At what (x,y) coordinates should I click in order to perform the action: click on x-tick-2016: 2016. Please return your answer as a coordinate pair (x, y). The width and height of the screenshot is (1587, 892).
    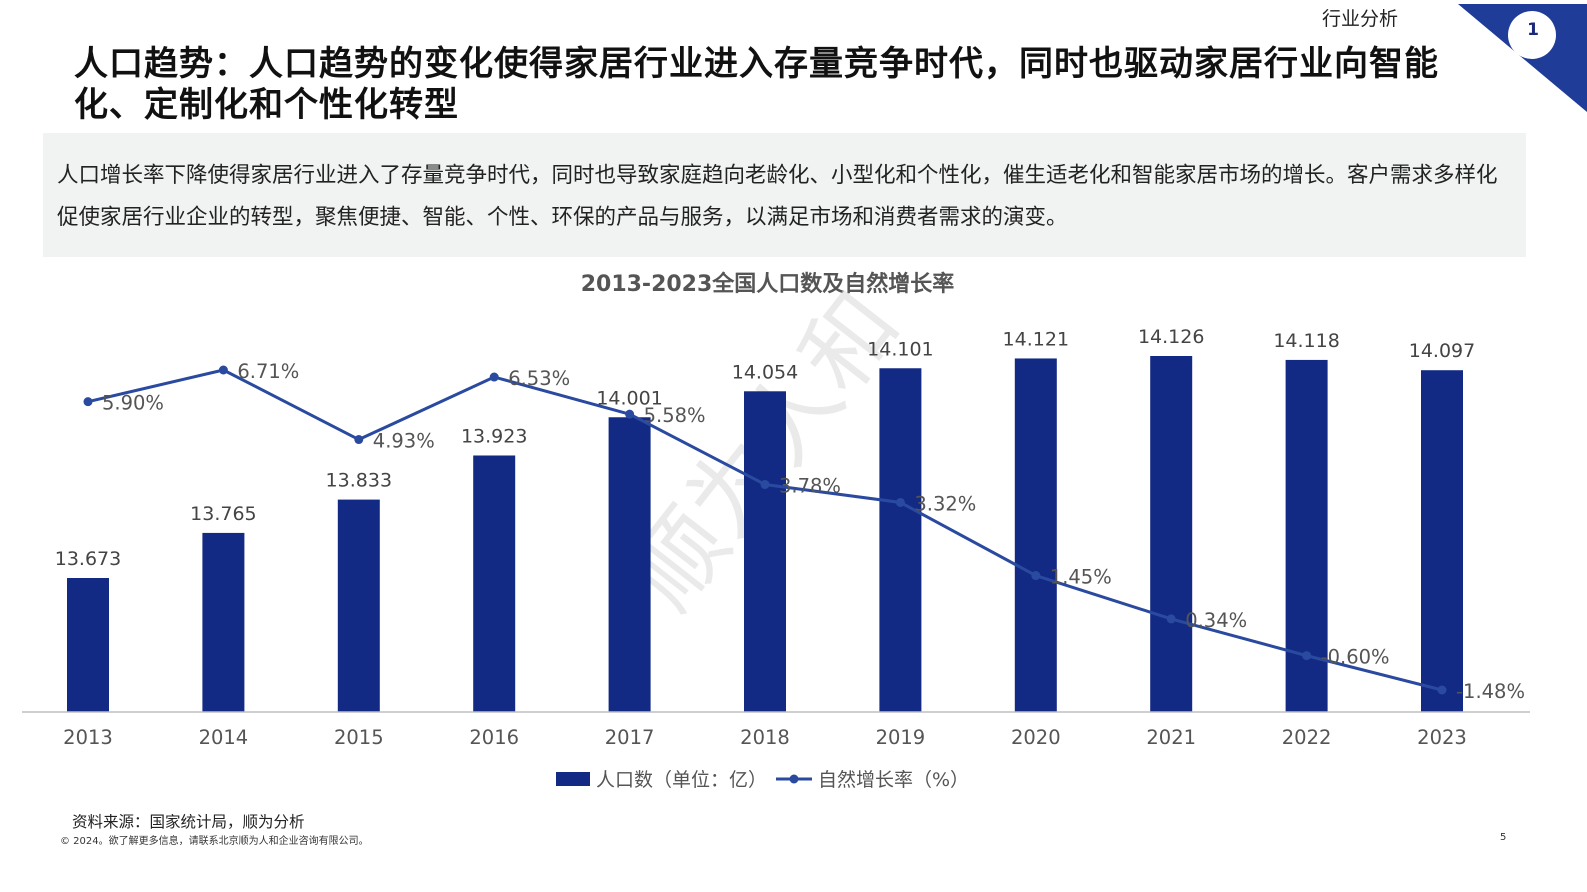
    Looking at the image, I should click on (494, 737).